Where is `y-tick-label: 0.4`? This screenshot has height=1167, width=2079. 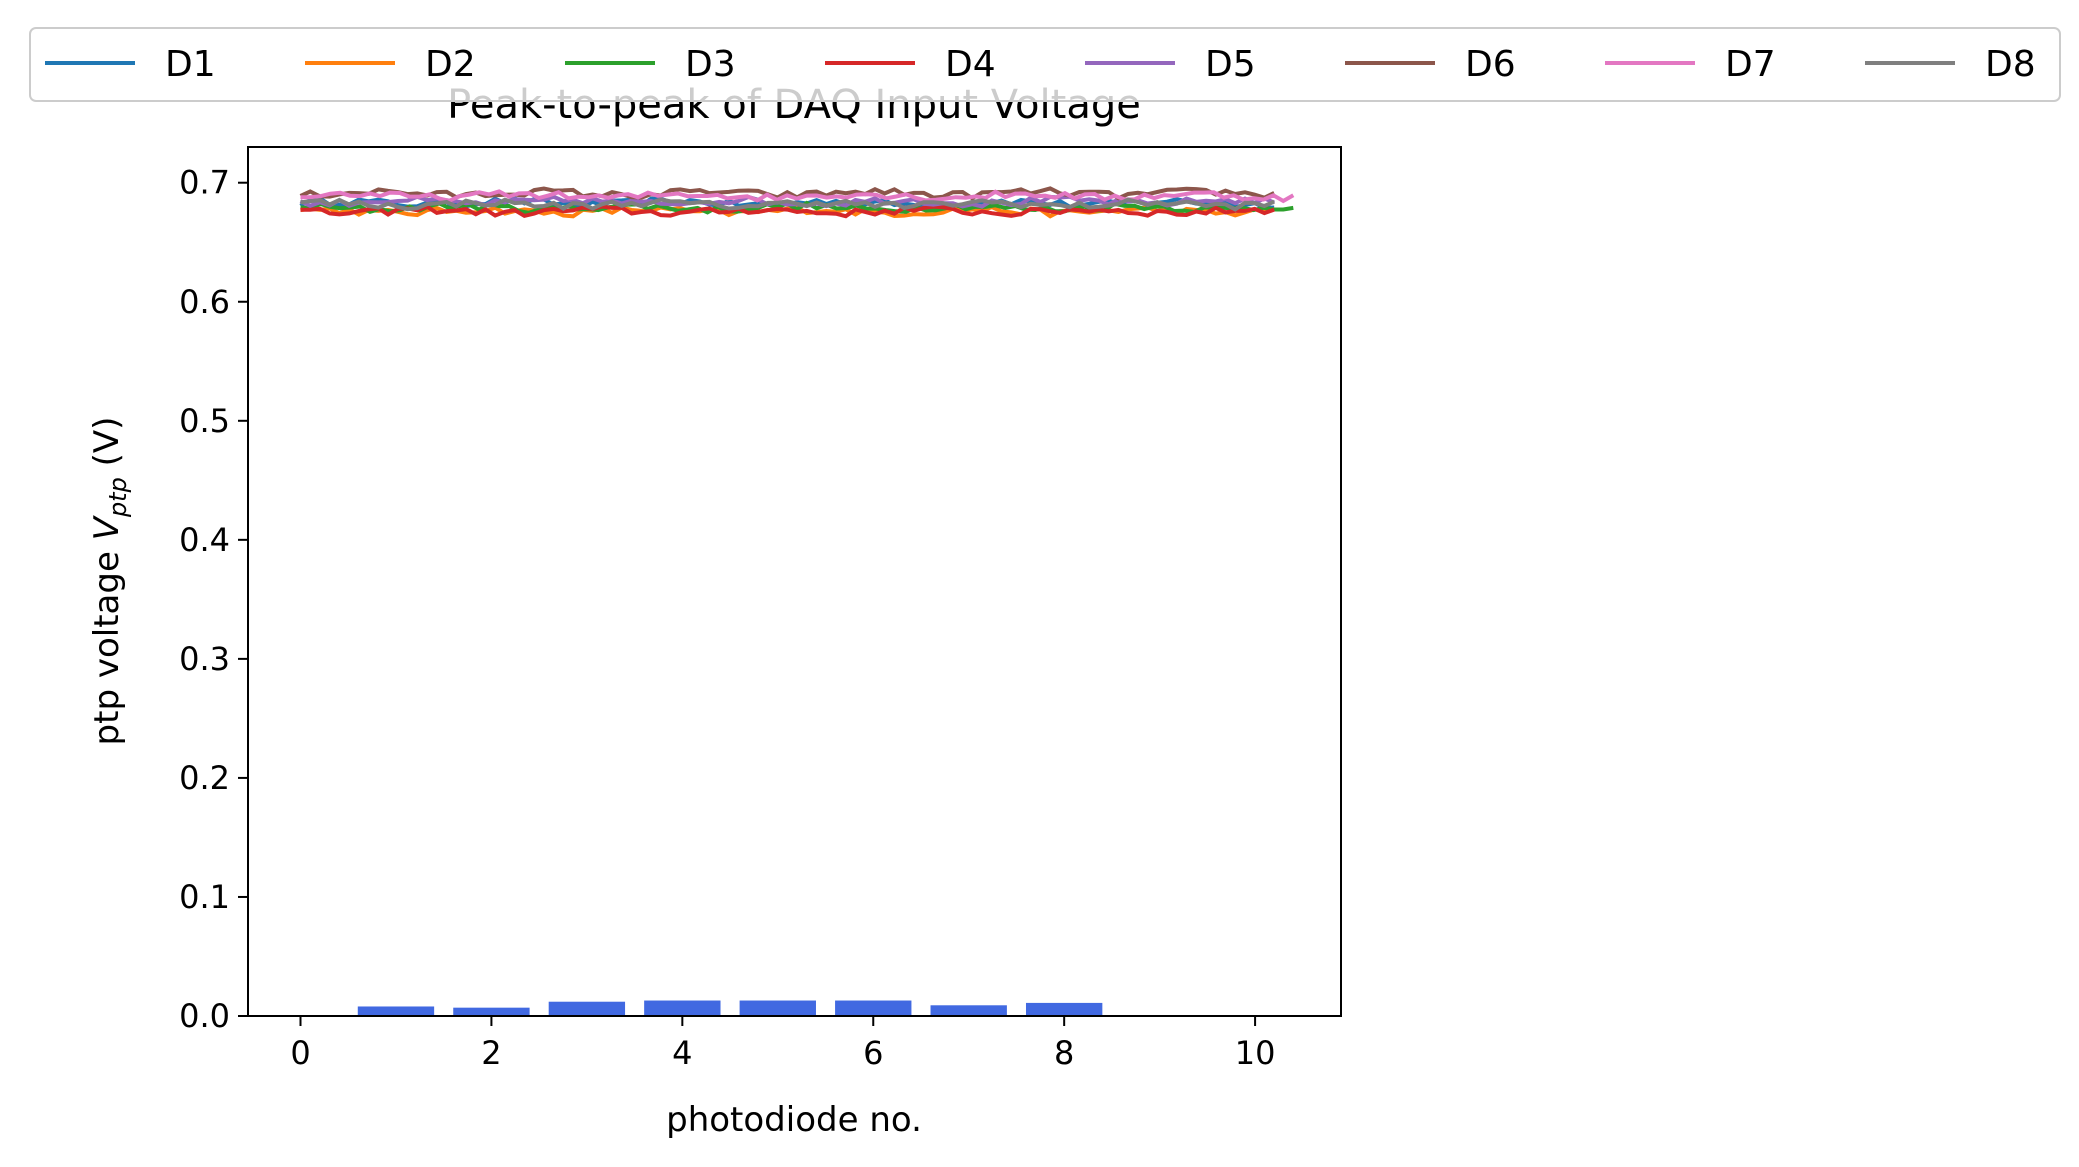
y-tick-label: 0.4 is located at coordinates (204, 540).